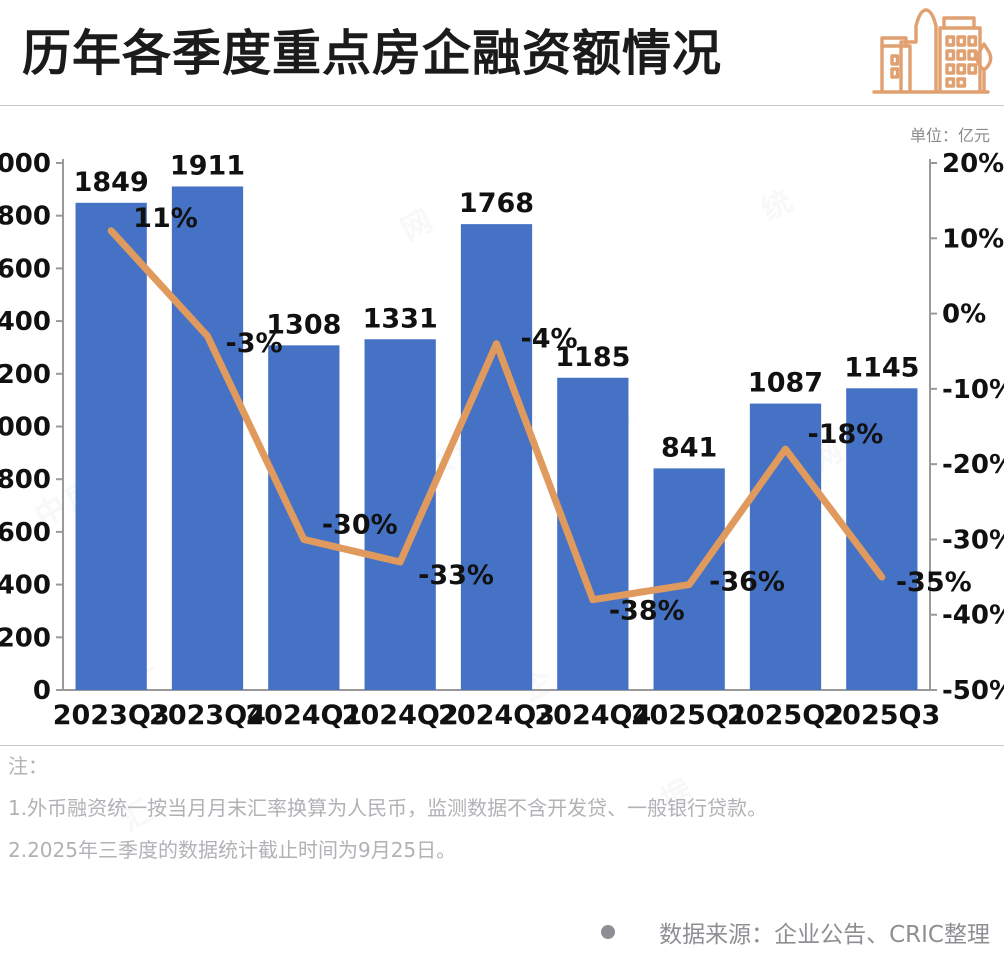  What do you see at coordinates (372, 53) in the screenshot?
I see `page-title: 历年各季度重点房企融资额情况` at bounding box center [372, 53].